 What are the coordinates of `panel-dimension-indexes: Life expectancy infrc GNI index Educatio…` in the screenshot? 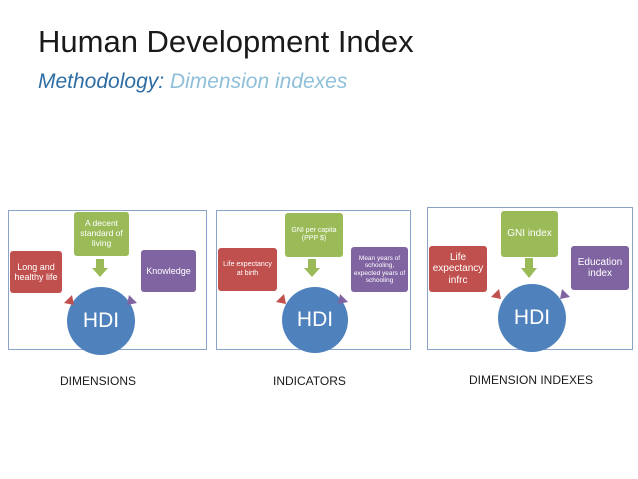 It's located at (530, 279).